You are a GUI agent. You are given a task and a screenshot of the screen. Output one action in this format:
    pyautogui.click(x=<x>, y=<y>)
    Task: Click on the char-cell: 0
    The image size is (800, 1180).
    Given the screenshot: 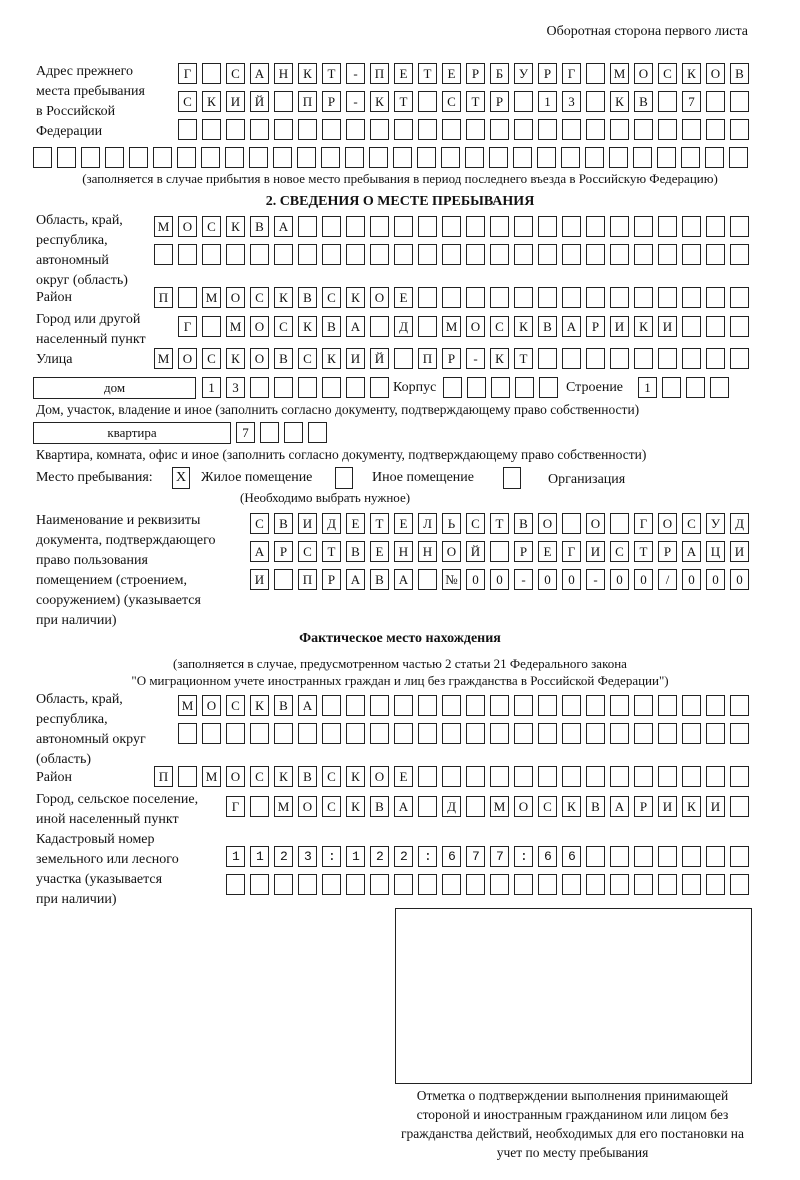 What is the action you would take?
    pyautogui.click(x=691, y=579)
    